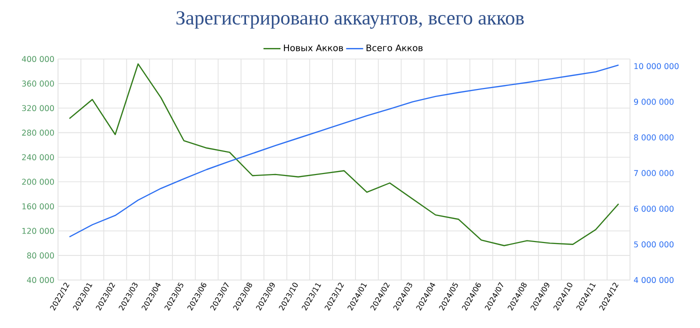 The height and width of the screenshot is (328, 700). Describe the element at coordinates (394, 48) in the screenshot. I see `legend-label: Всего Акков` at that location.